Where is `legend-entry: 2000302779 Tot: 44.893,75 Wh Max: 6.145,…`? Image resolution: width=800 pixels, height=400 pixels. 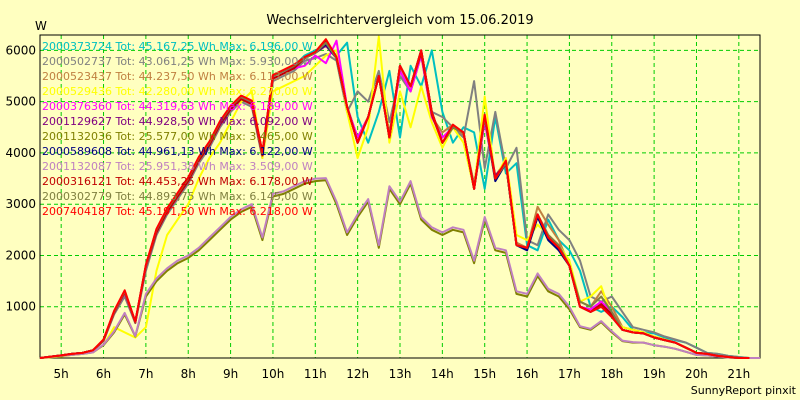
legend-entry: 2000302779 Tot: 44.893,75 Wh Max: 6.145,… is located at coordinates (177, 196).